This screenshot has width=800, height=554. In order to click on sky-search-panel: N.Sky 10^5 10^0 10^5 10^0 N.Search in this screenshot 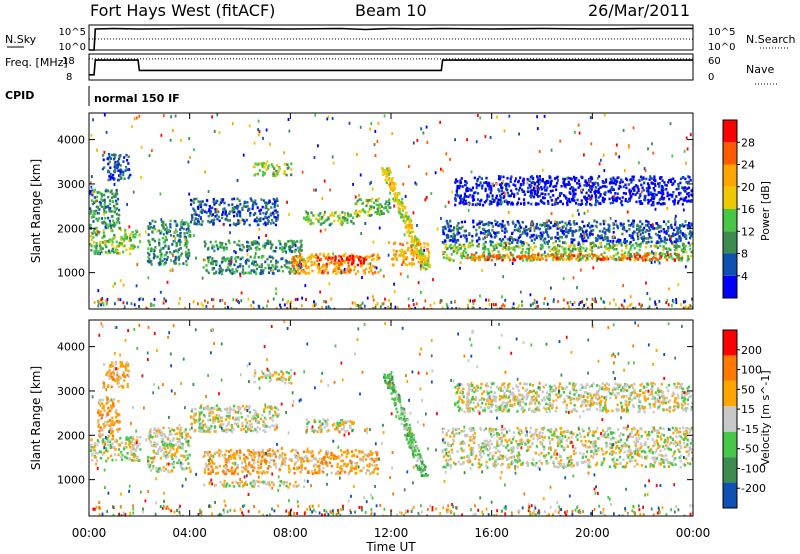, I will do `click(400, 38)`.